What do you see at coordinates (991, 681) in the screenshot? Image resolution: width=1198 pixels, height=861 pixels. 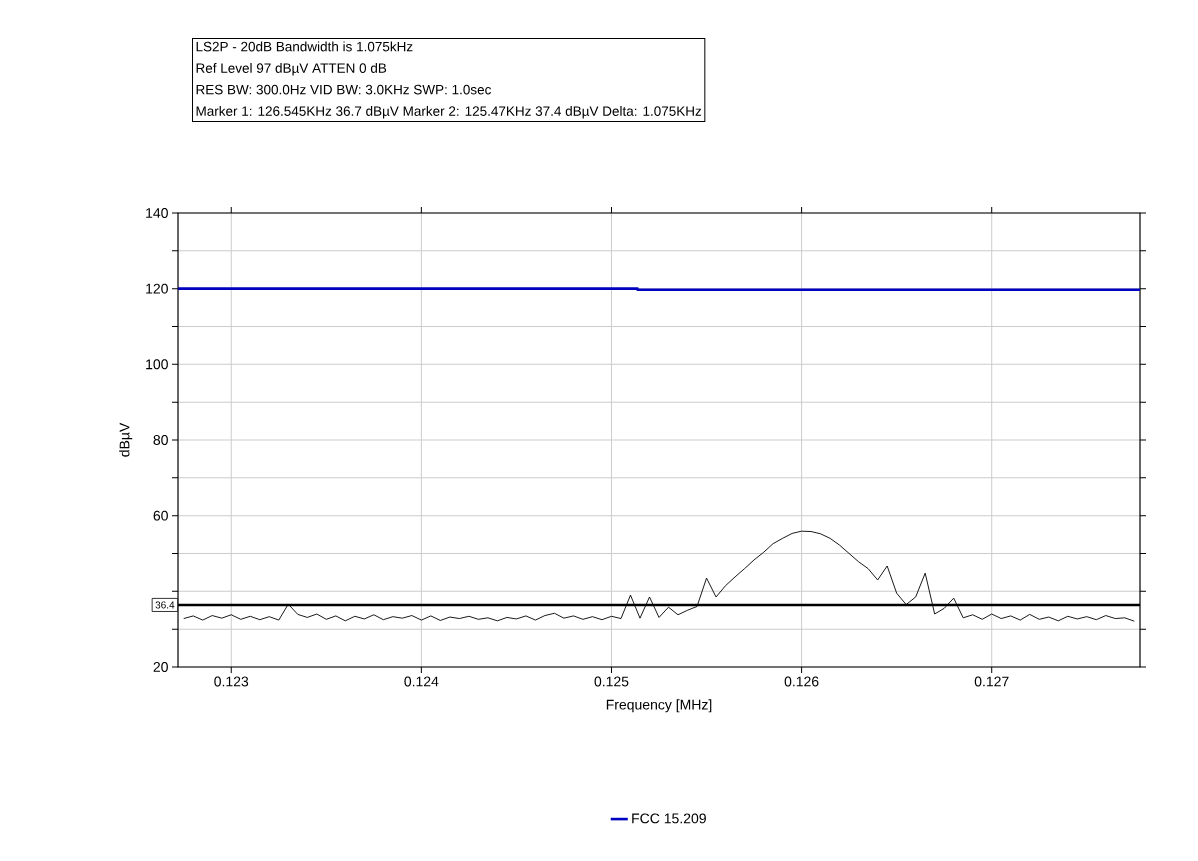 I see `x-tick-label: 0.127` at bounding box center [991, 681].